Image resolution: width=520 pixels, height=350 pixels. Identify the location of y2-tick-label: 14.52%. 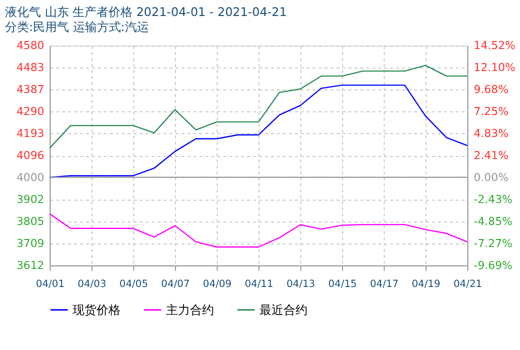
(495, 45).